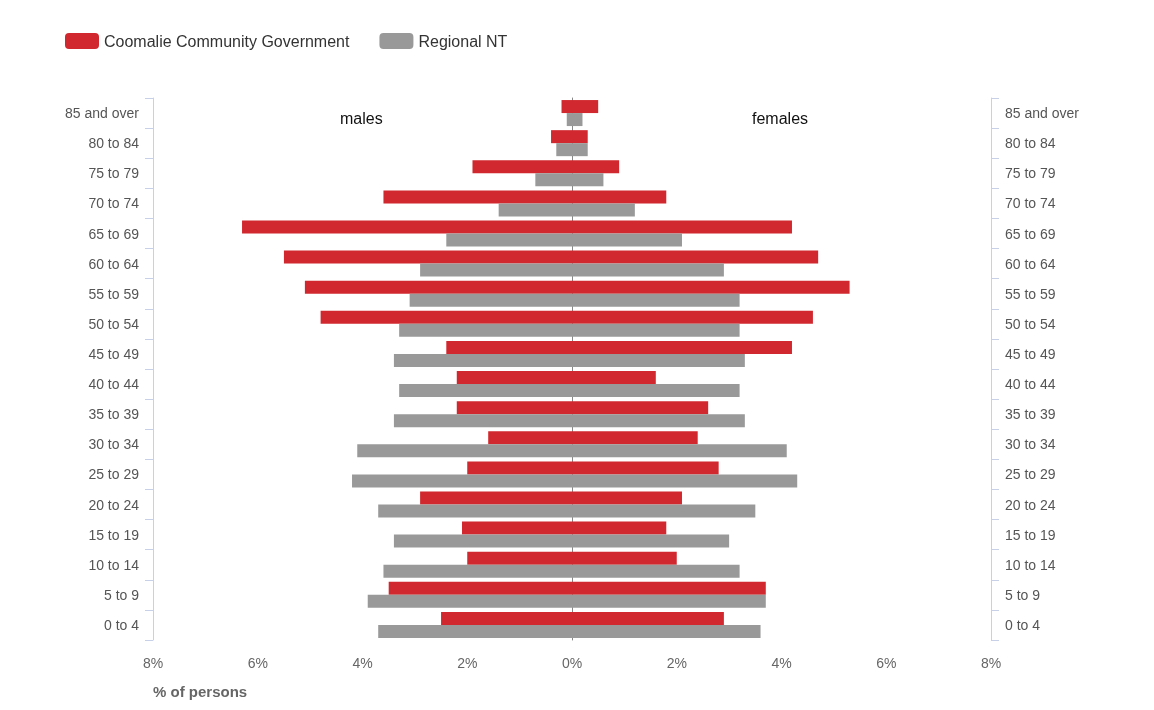 The image size is (1154, 710). What do you see at coordinates (780, 118) in the screenshot?
I see `annotation: females` at bounding box center [780, 118].